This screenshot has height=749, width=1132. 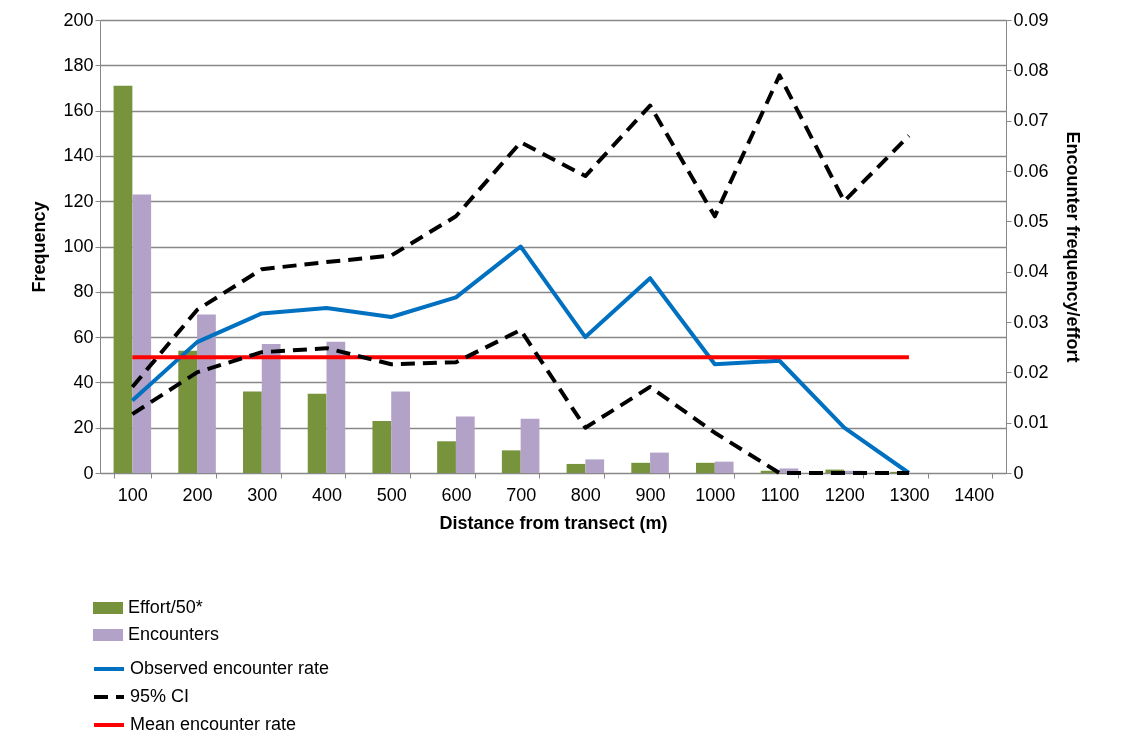 I want to click on x-tick-label: 1000, so click(x=715, y=494).